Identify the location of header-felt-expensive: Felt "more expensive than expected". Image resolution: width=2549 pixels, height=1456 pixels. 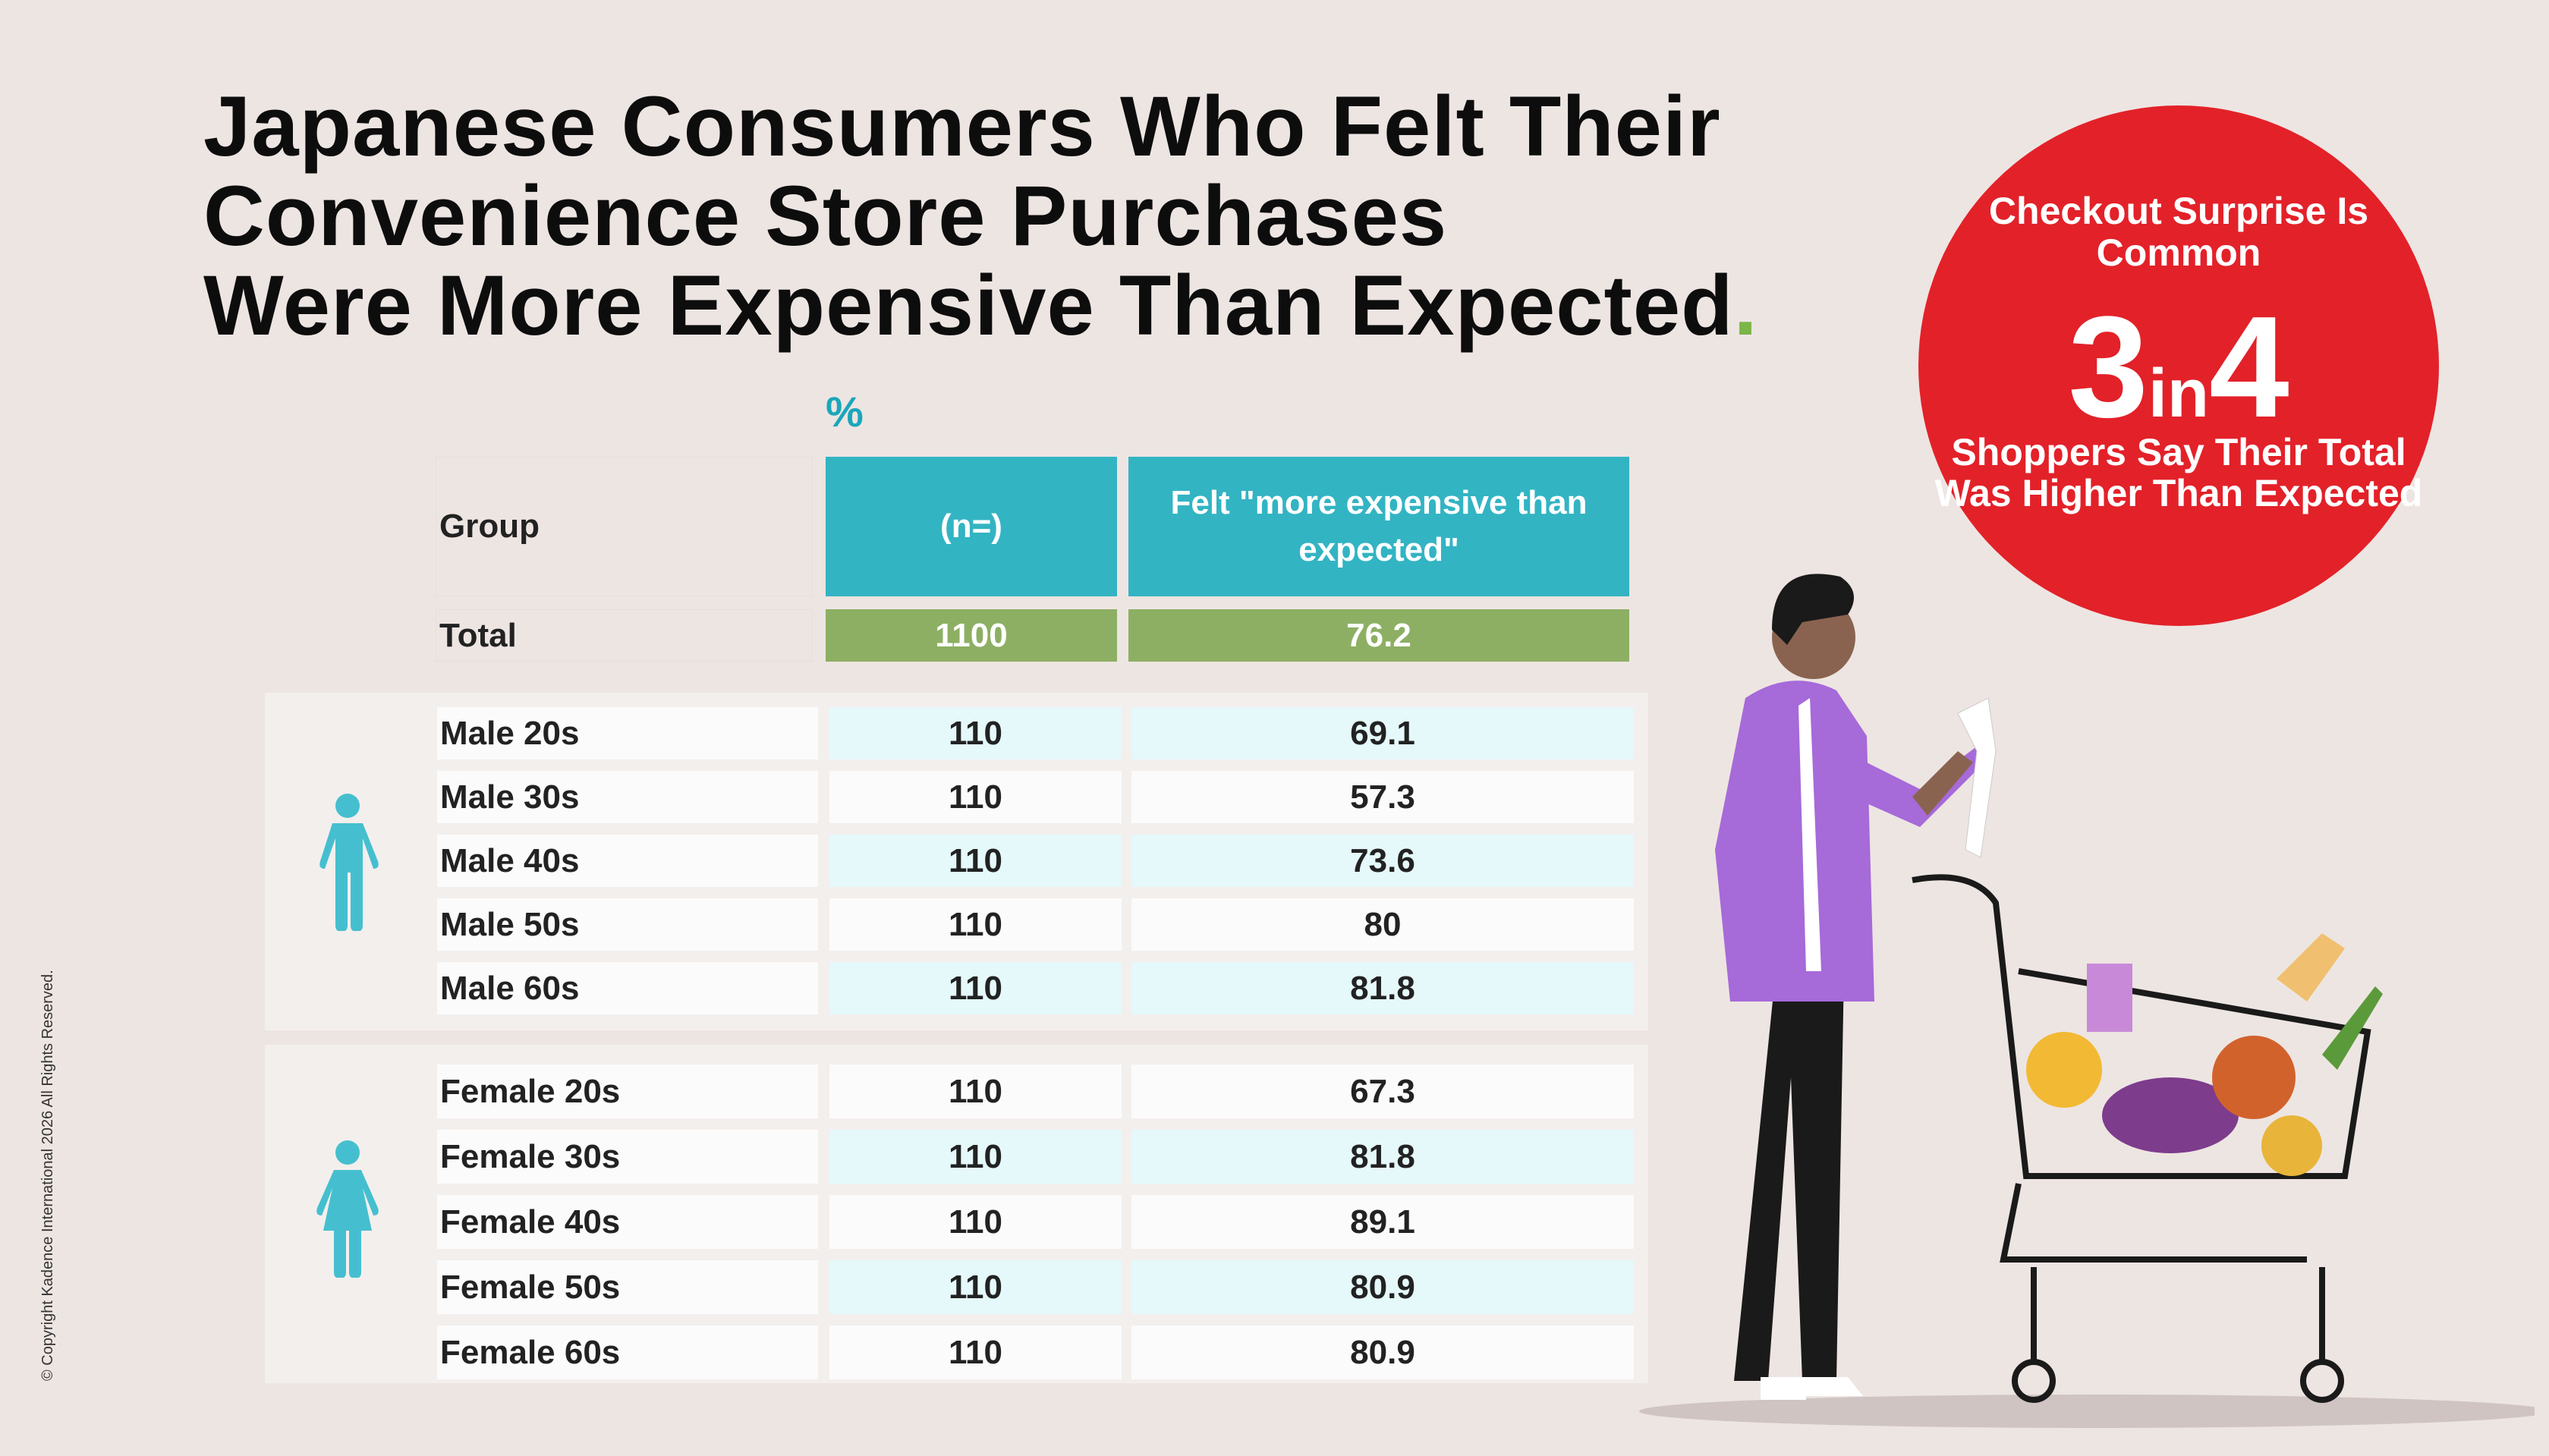
(1378, 526).